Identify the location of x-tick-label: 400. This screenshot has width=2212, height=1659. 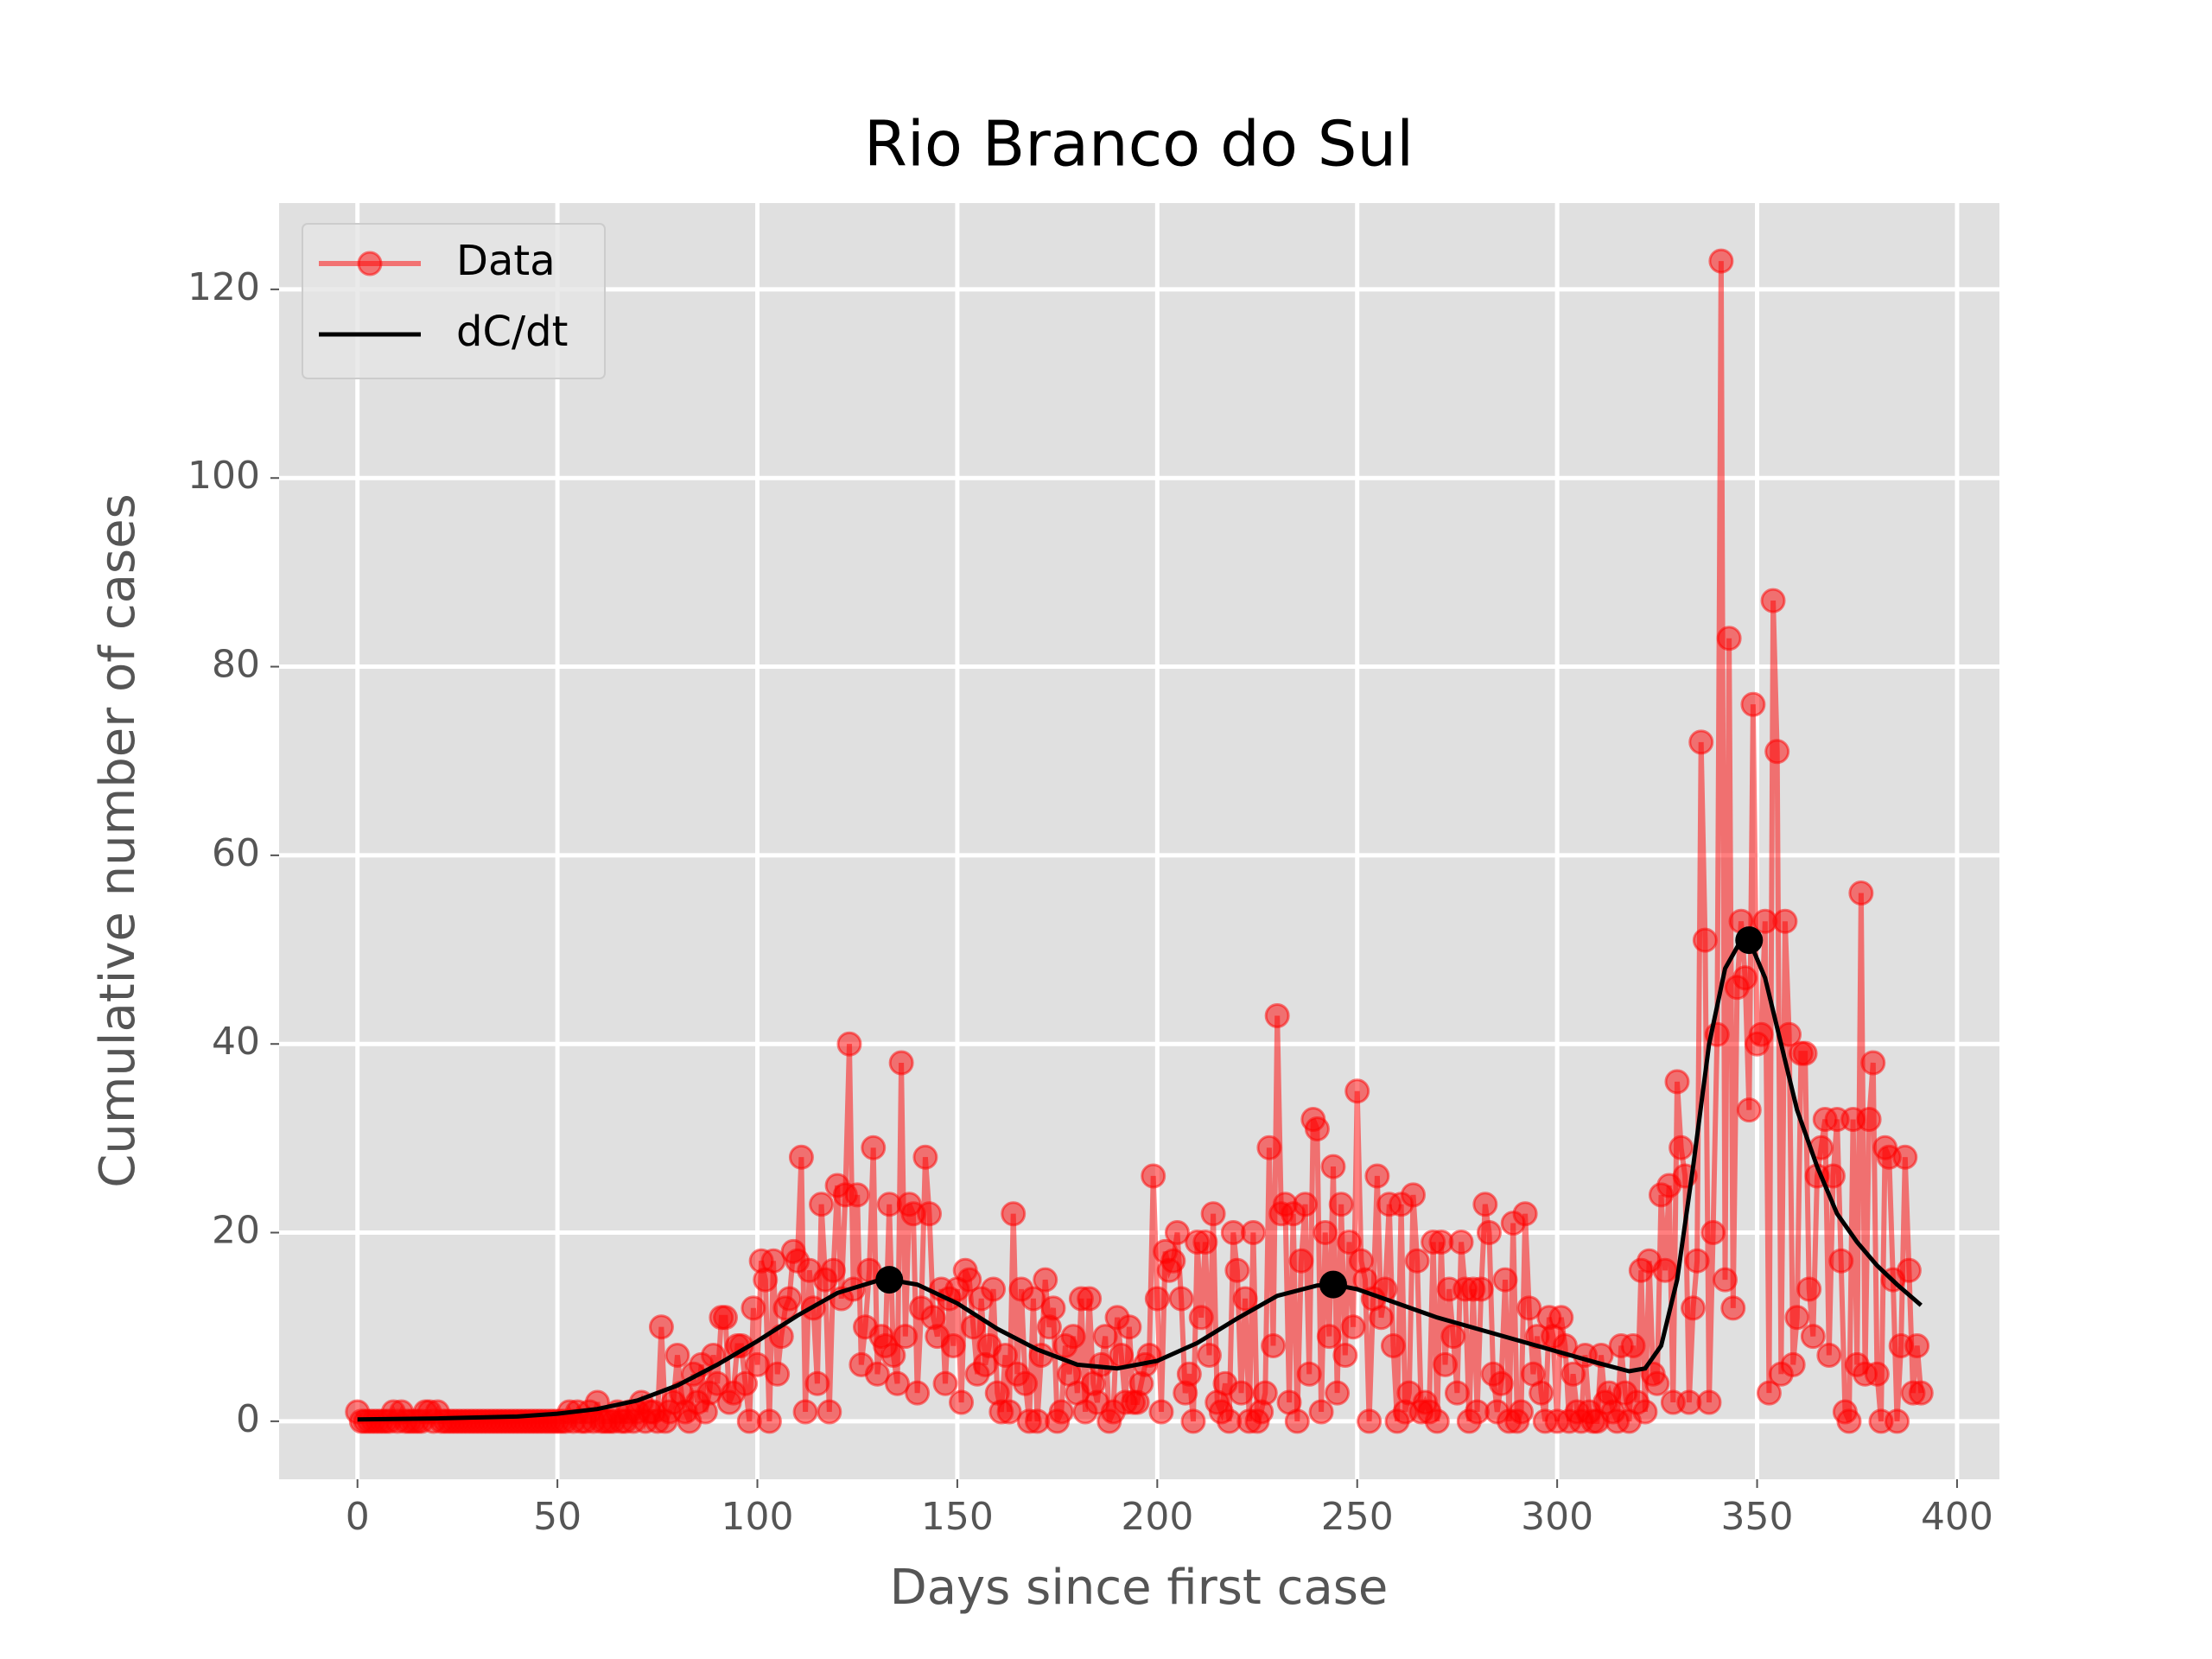
(1957, 1517).